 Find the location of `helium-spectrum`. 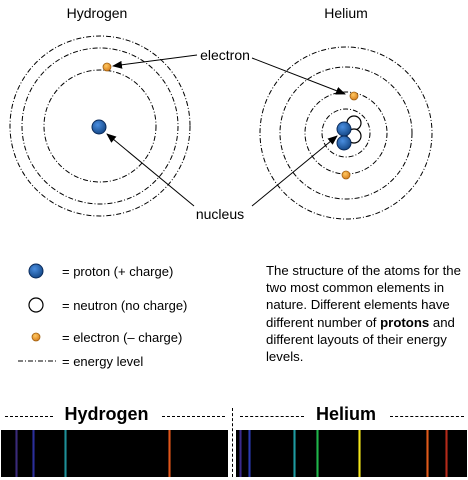

helium-spectrum is located at coordinates (351, 453).